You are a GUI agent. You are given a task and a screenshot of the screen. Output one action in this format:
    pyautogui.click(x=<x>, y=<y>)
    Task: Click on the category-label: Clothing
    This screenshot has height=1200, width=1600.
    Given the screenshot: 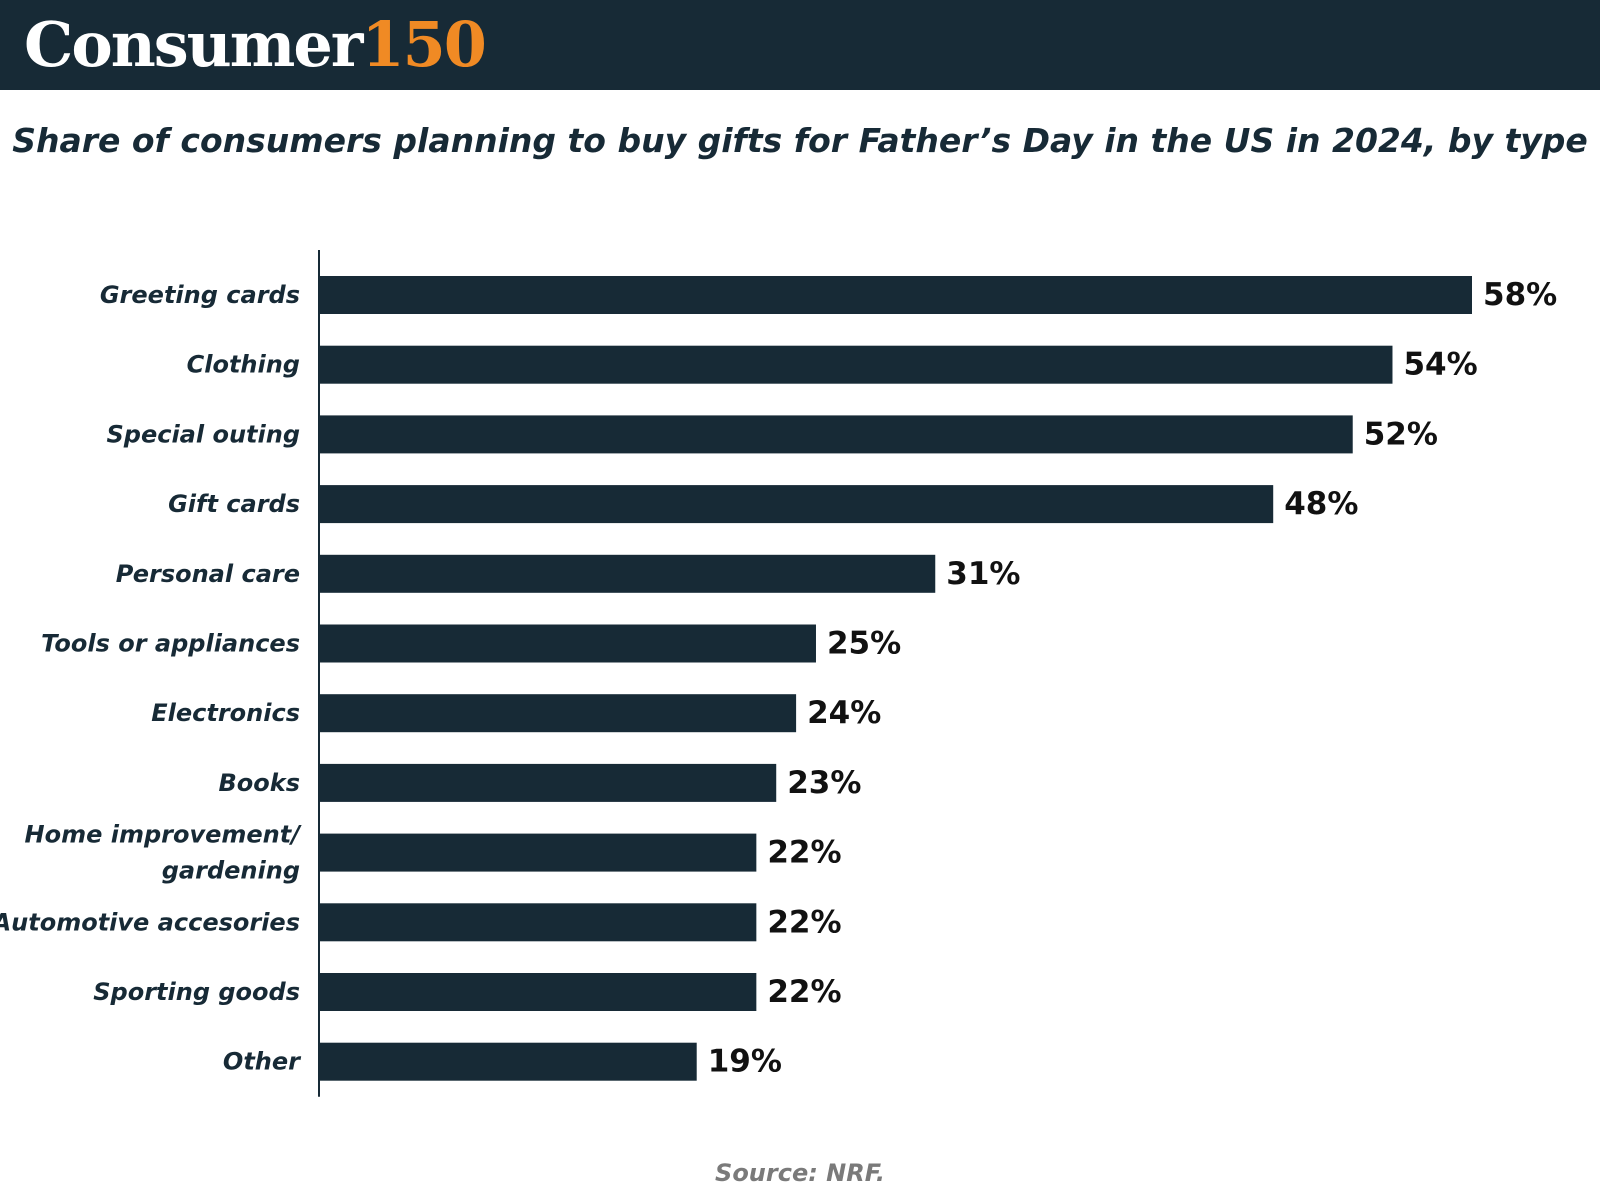 What is the action you would take?
    pyautogui.click(x=243, y=365)
    